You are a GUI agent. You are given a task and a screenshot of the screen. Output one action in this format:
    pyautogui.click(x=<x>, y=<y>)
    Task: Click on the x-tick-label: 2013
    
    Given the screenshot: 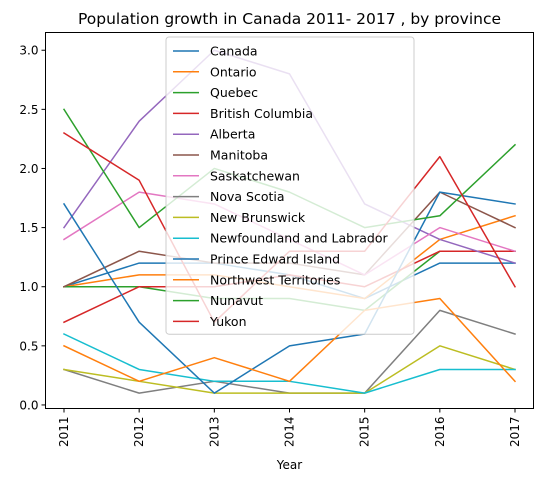 What is the action you would take?
    pyautogui.click(x=214, y=432)
    